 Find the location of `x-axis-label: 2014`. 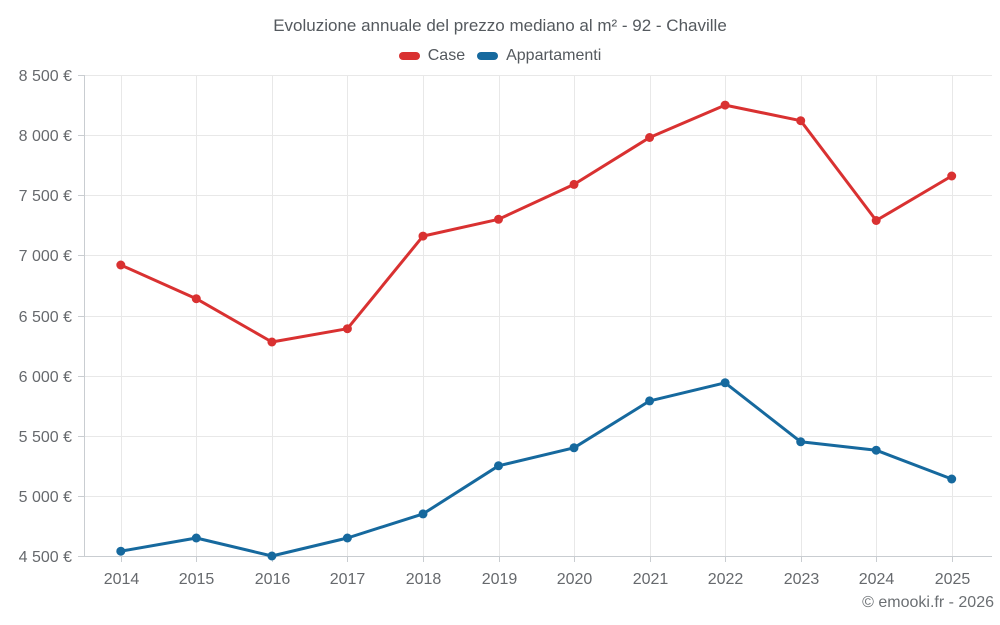

x-axis-label: 2014 is located at coordinates (122, 579).